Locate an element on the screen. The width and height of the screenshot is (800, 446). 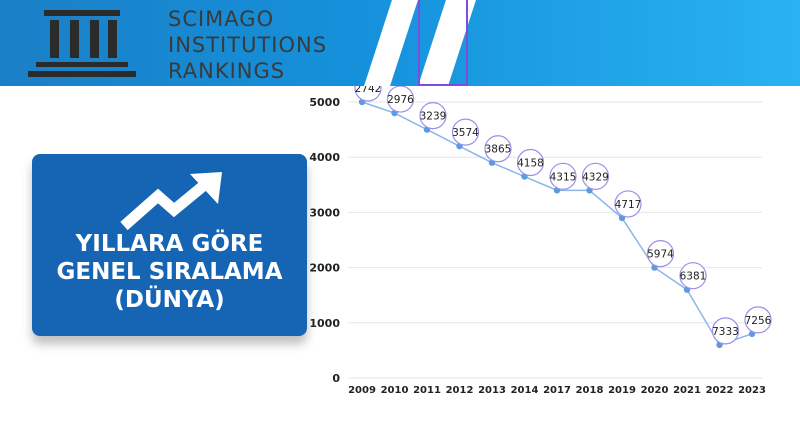
data-label: 3865 is located at coordinates (498, 150).